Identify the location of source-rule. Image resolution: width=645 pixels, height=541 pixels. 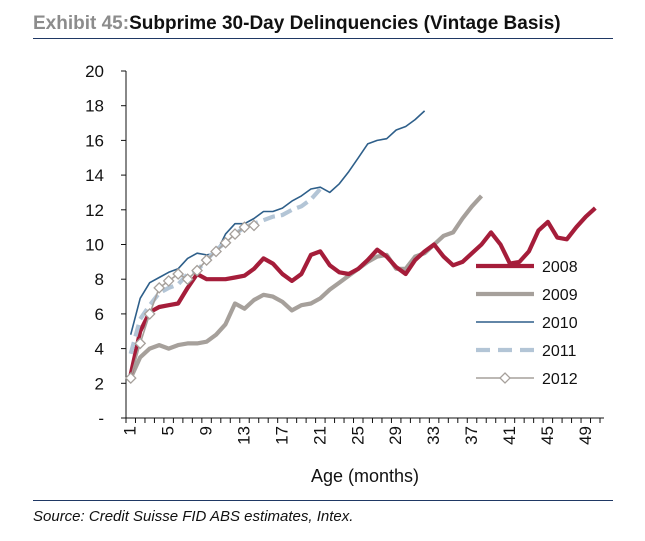
(323, 500).